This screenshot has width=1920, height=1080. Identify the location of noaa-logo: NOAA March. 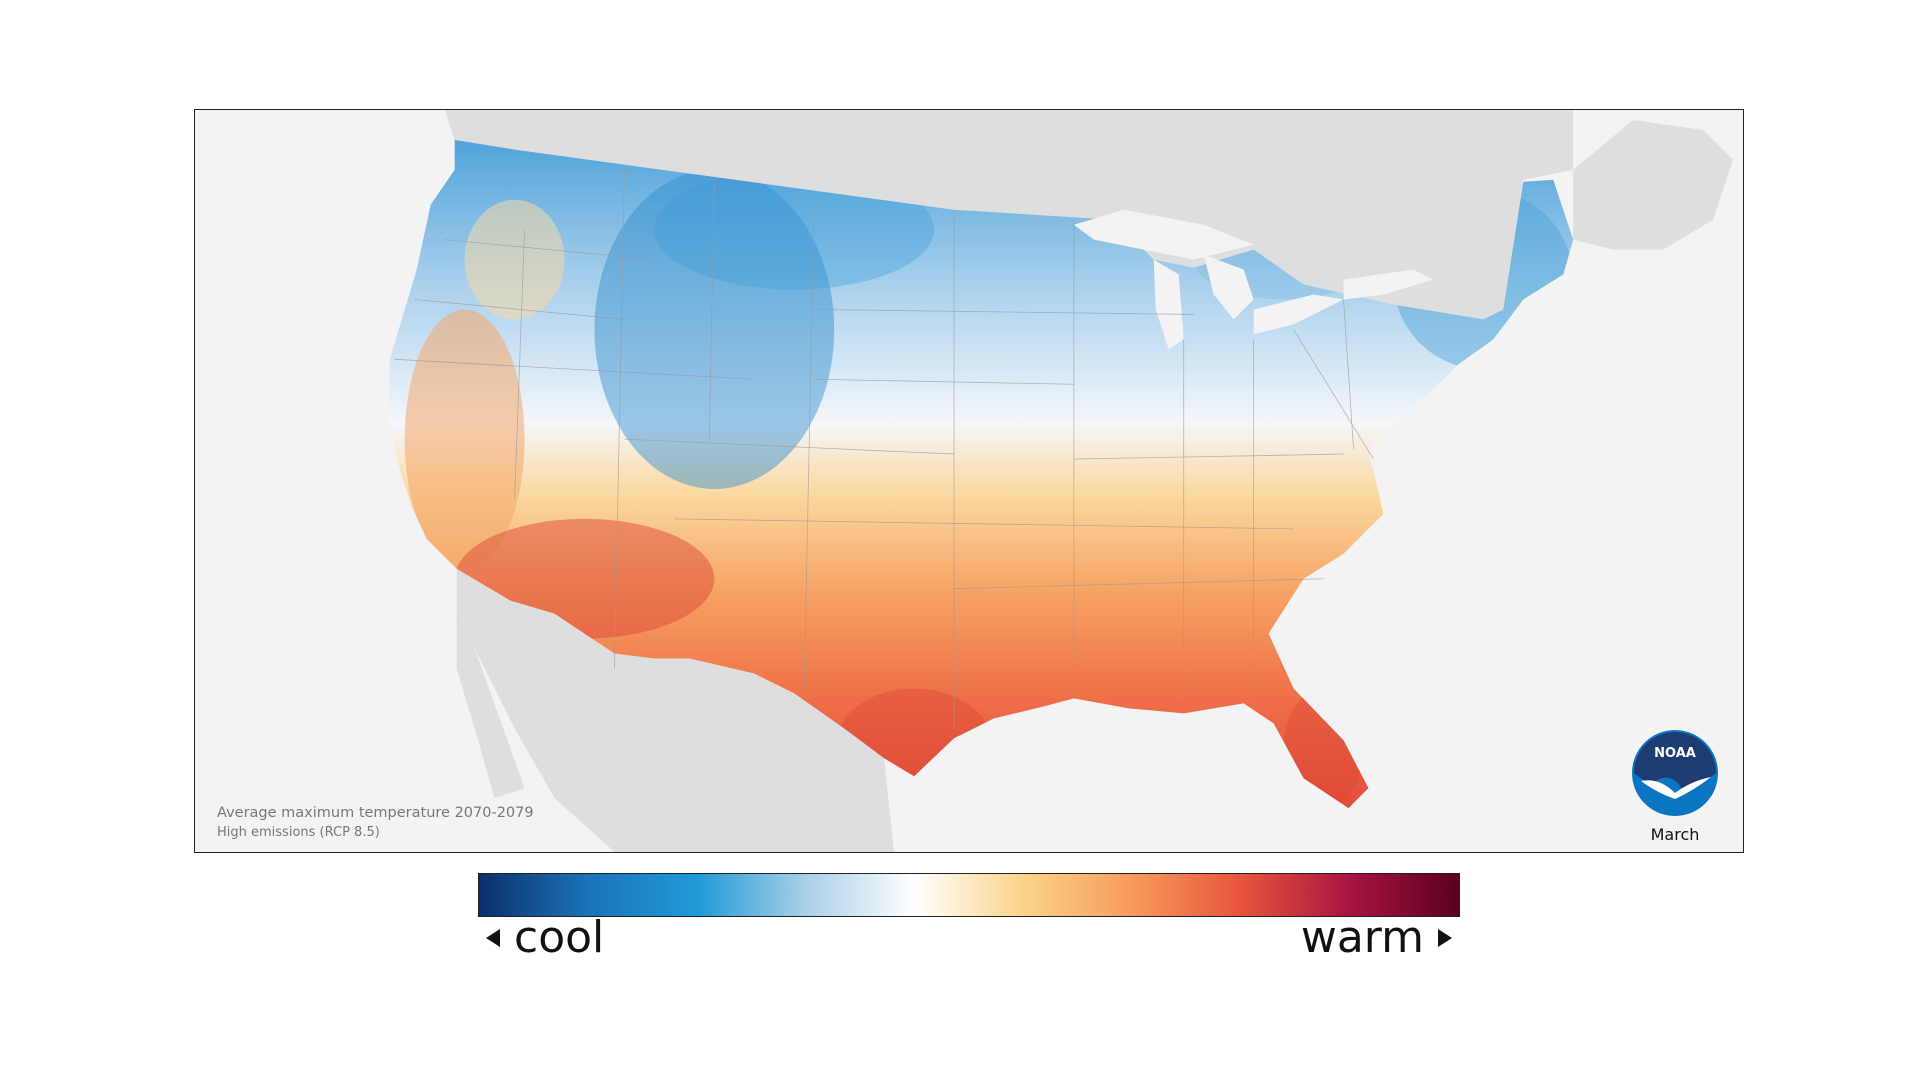
(1675, 786).